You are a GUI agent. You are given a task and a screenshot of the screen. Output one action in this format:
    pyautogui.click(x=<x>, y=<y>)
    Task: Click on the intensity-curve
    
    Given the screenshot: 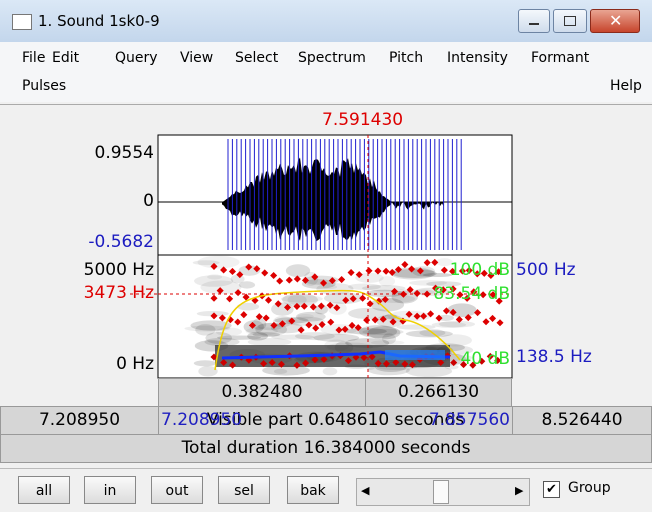 What is the action you would take?
    pyautogui.click(x=337, y=330)
    